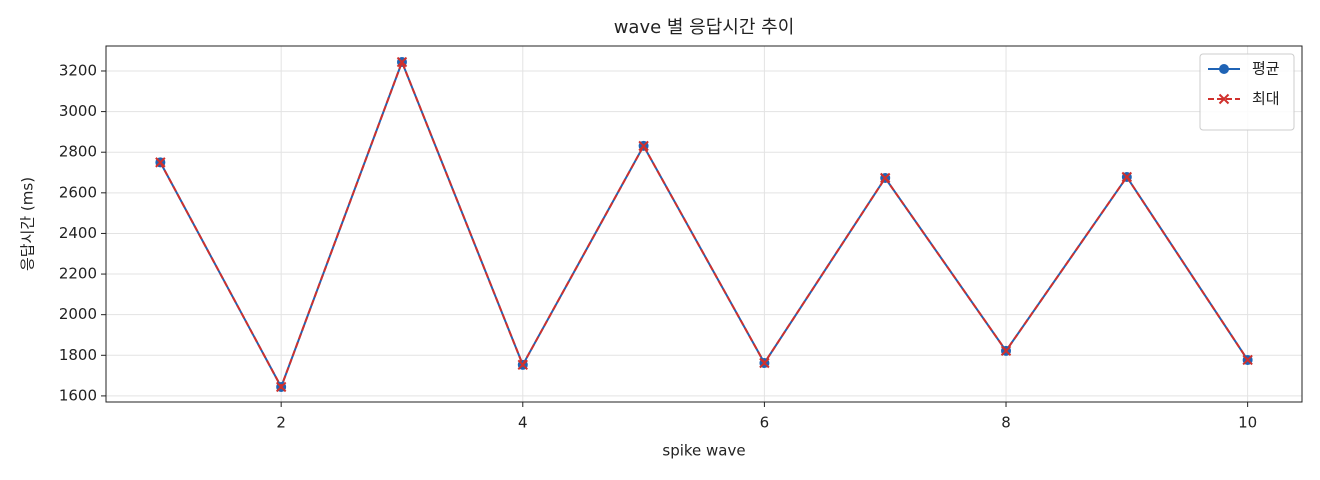 The height and width of the screenshot is (480, 1320). I want to click on x-tick-label: 4, so click(523, 423).